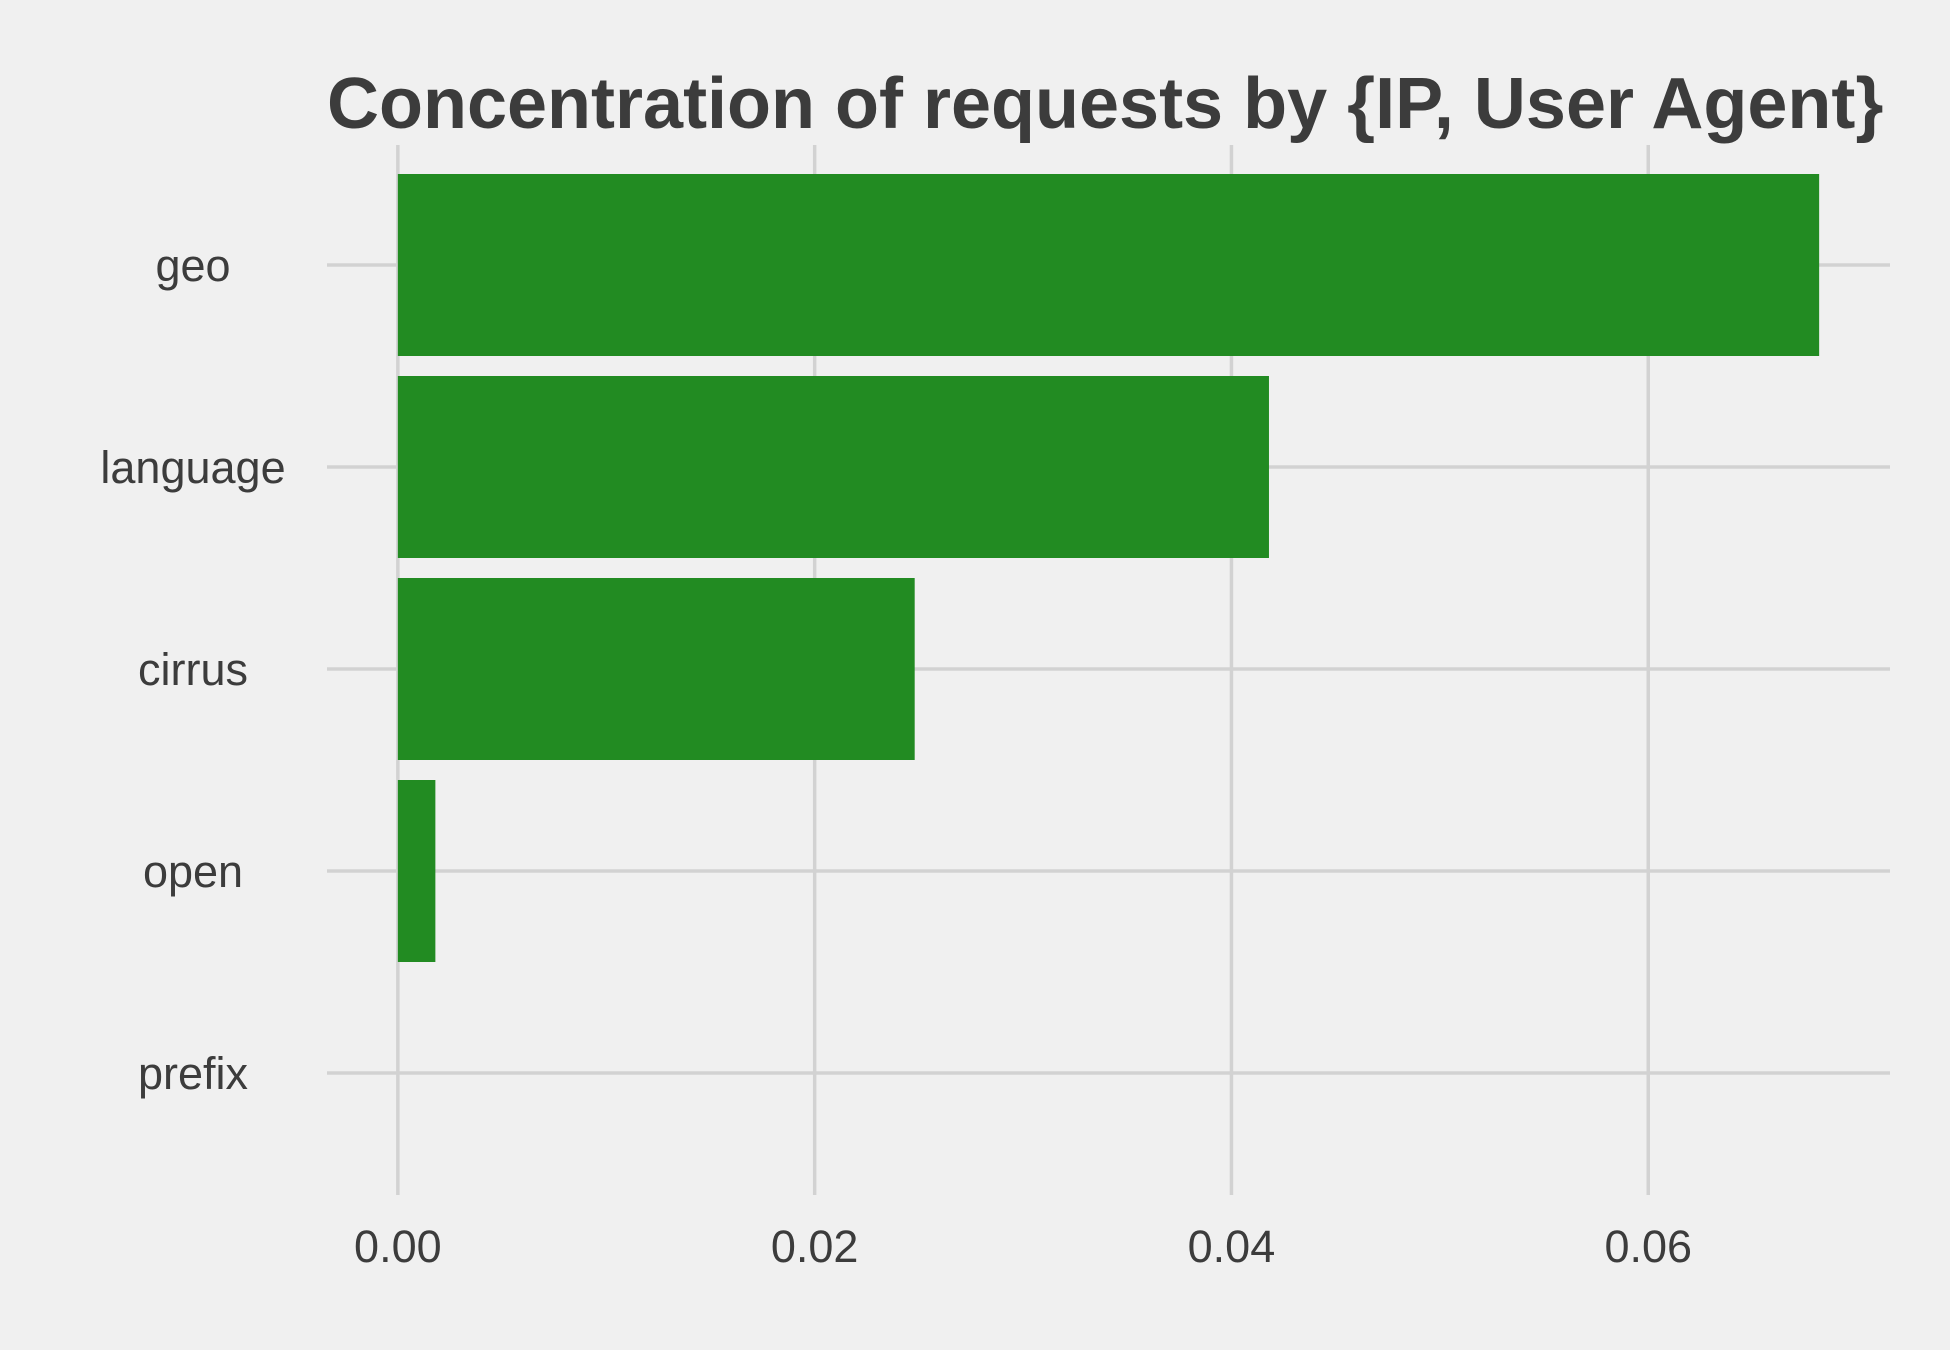 The height and width of the screenshot is (1350, 1950). What do you see at coordinates (833, 467) in the screenshot?
I see `bar-language` at bounding box center [833, 467].